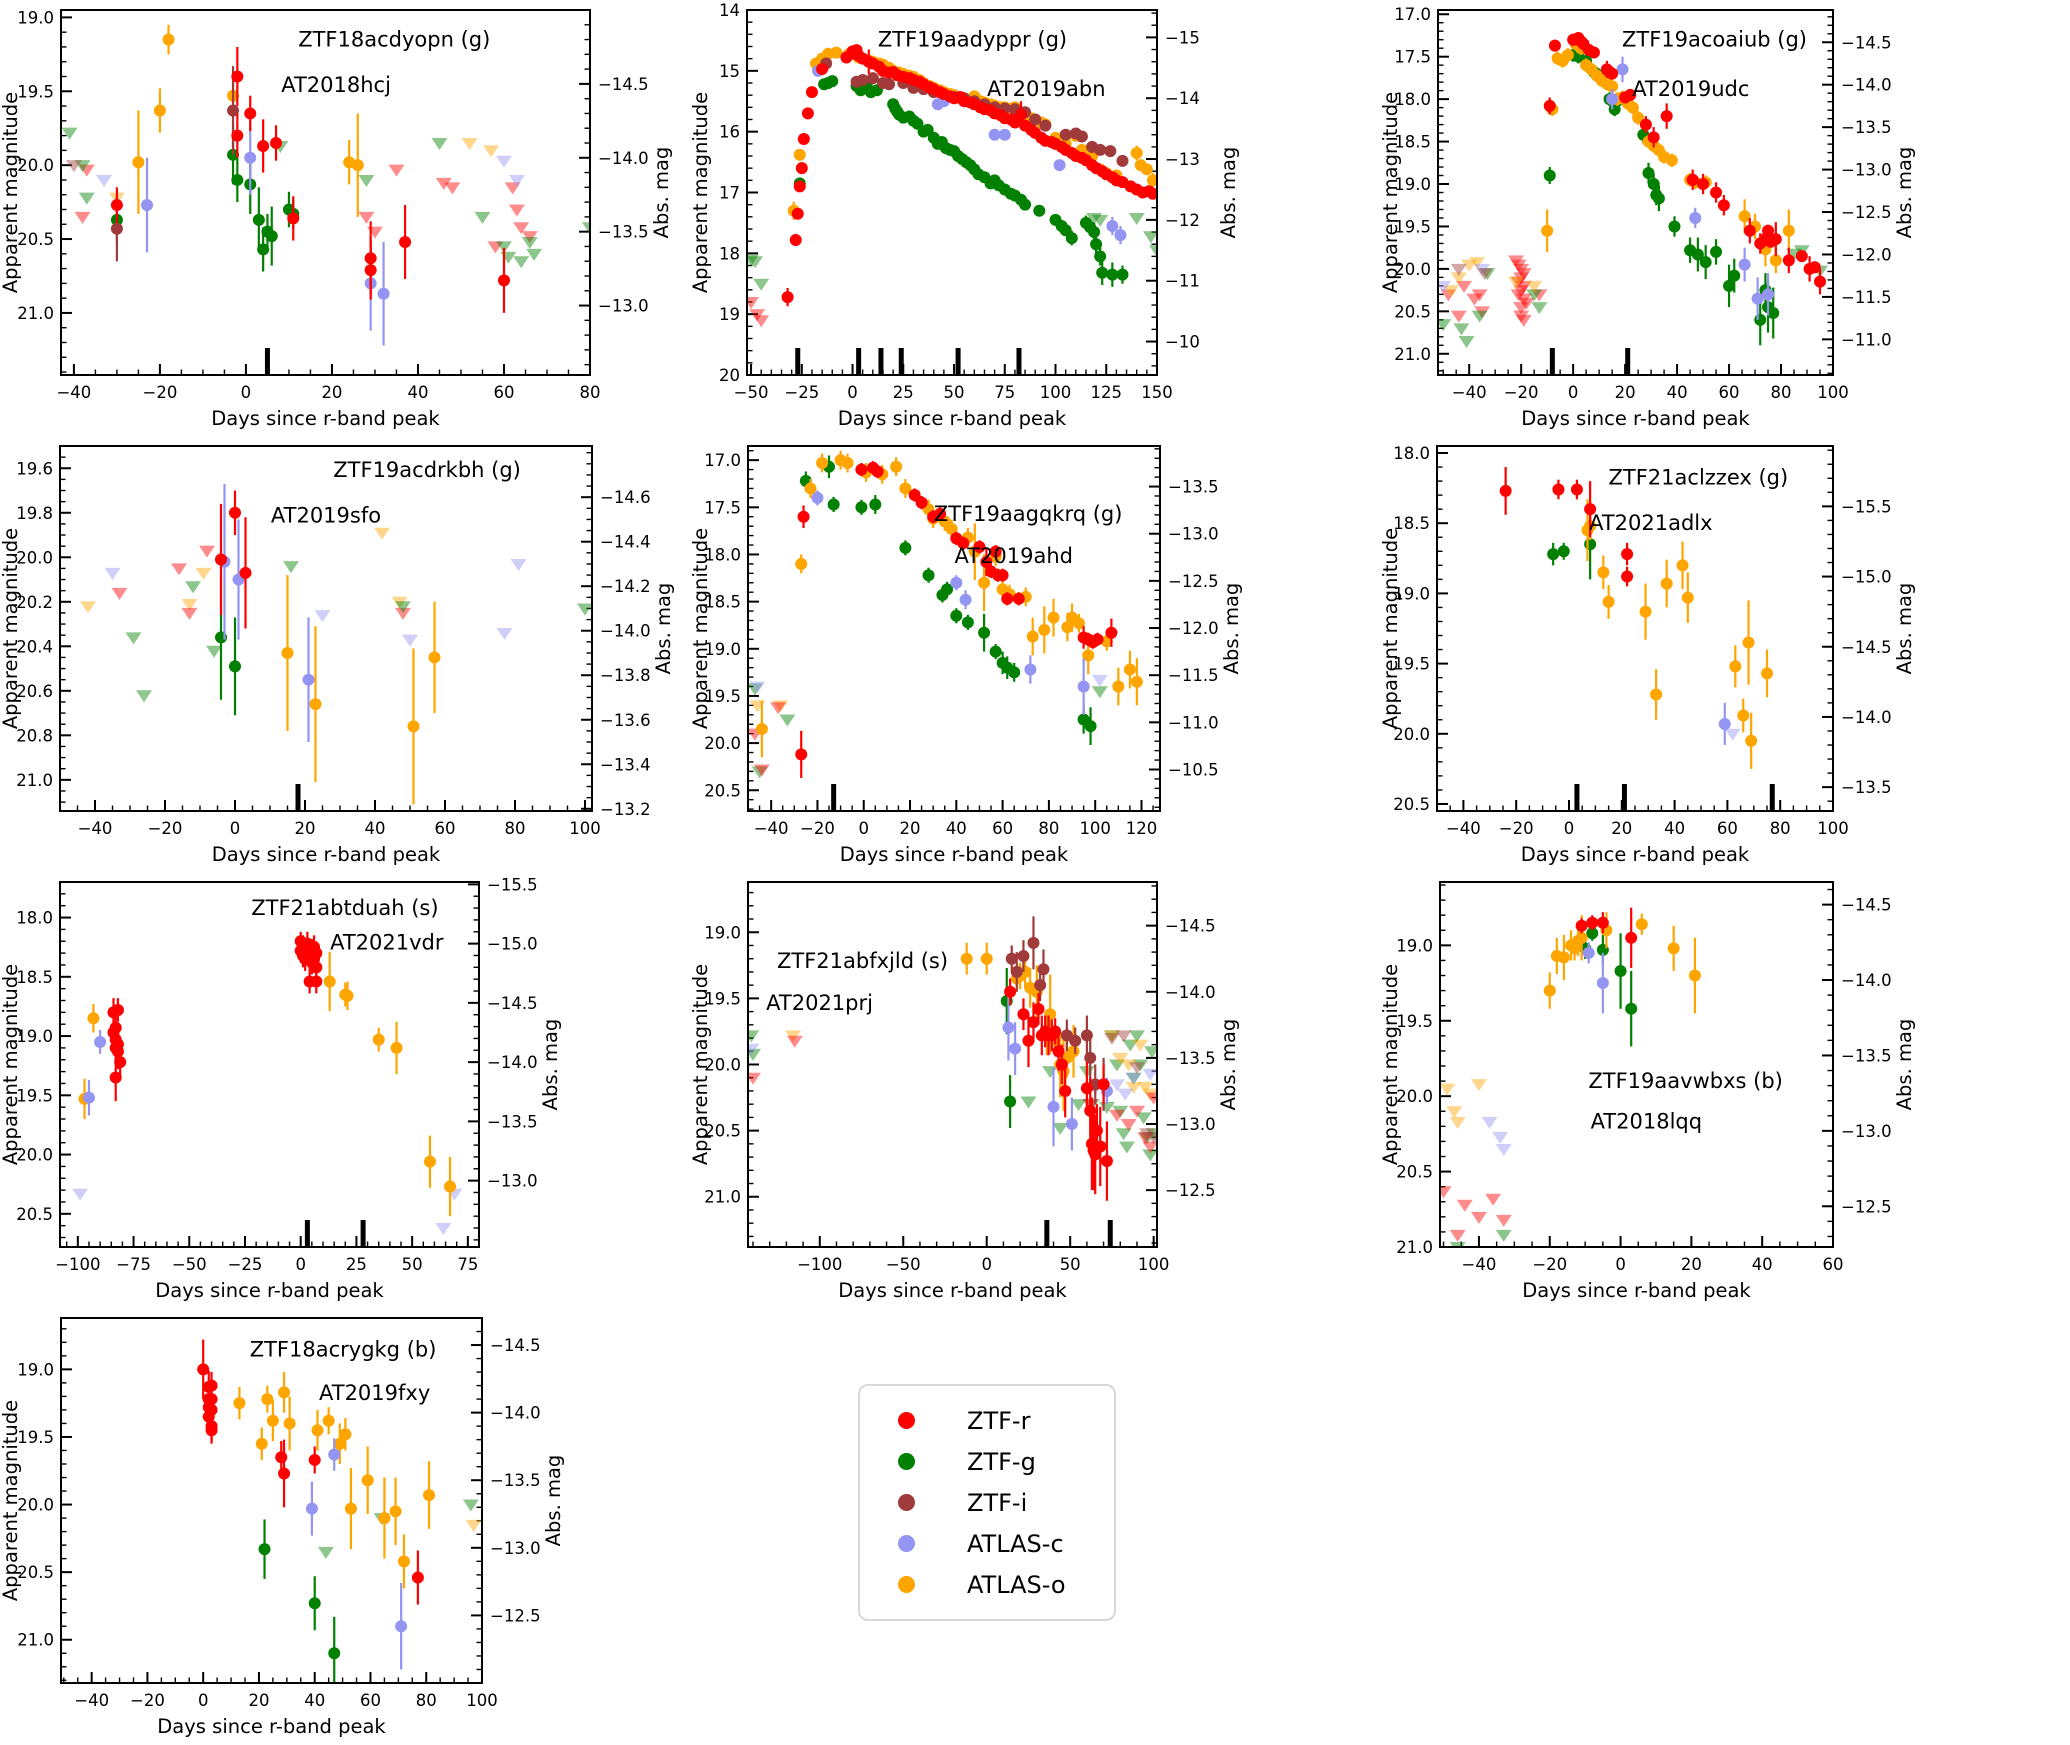 This screenshot has width=2070, height=1745. What do you see at coordinates (1193, 628) in the screenshot?
I see `svg-text: −12.0` at bounding box center [1193, 628].